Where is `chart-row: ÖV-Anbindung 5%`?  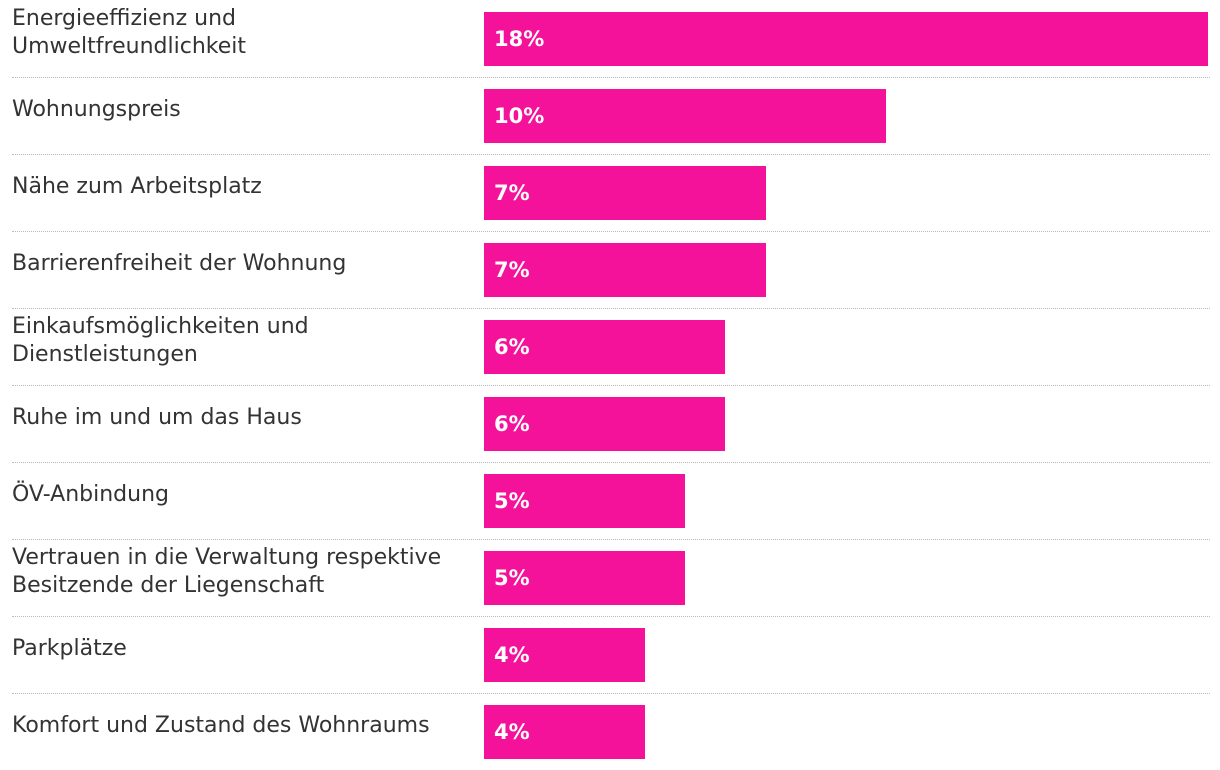 chart-row: ÖV-Anbindung 5% is located at coordinates (610, 501).